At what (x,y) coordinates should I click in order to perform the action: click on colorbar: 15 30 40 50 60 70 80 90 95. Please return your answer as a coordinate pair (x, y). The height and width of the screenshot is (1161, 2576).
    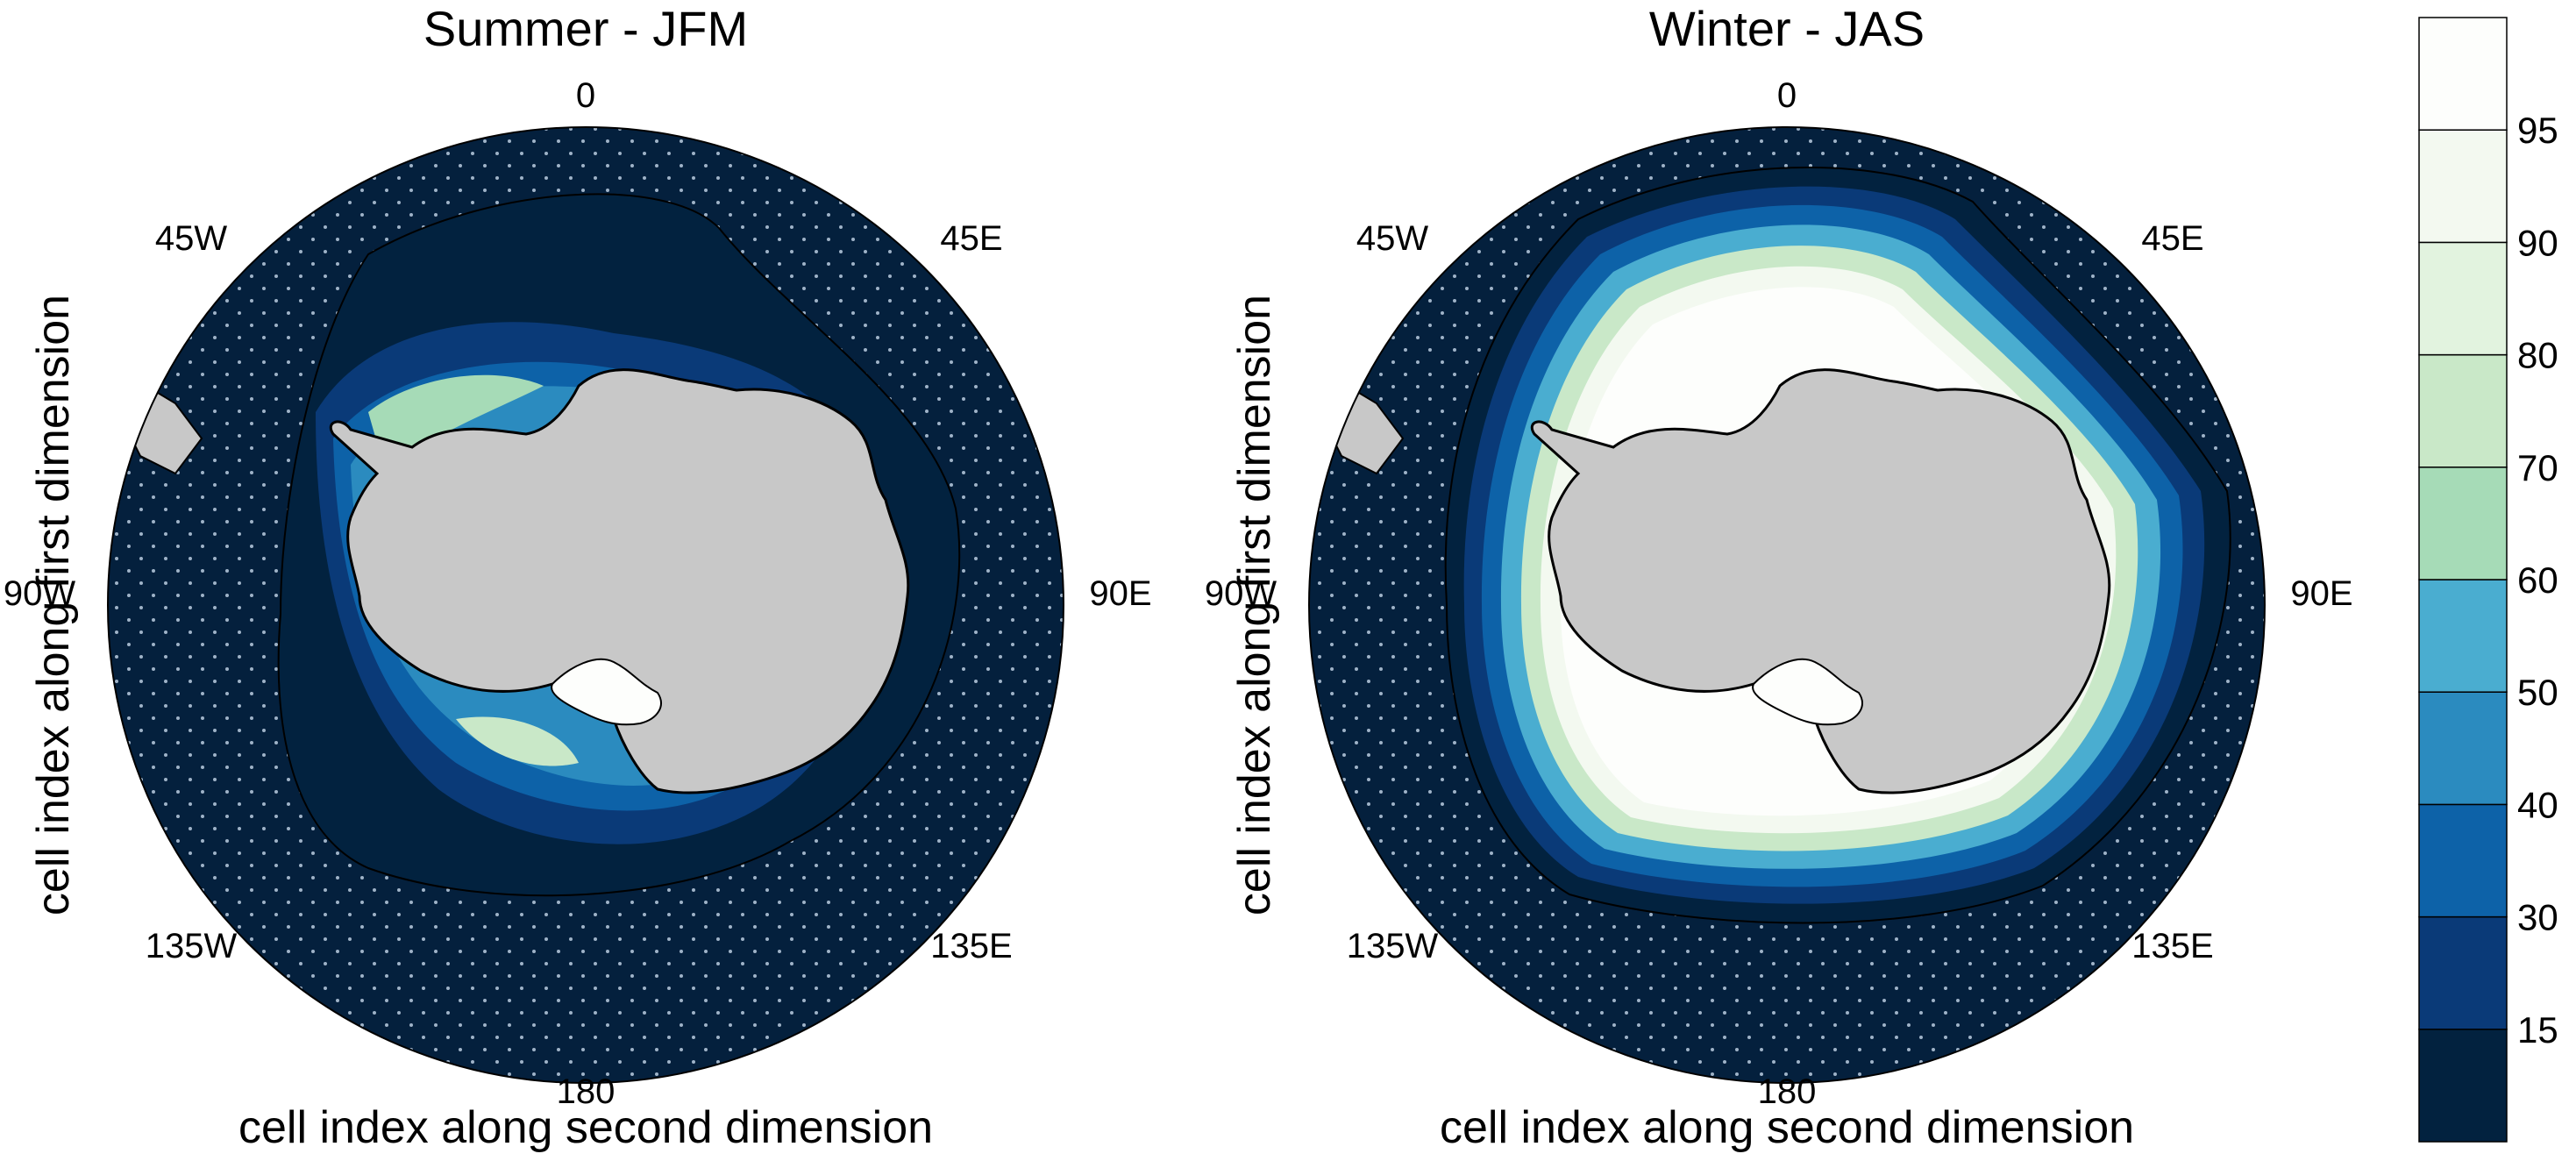
    Looking at the image, I should click on (2488, 580).